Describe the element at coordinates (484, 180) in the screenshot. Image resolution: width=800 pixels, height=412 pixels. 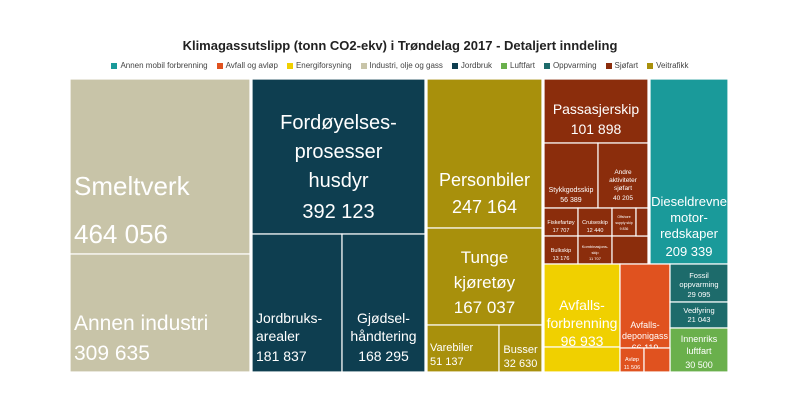
I see `tile-label: Personbiler` at that location.